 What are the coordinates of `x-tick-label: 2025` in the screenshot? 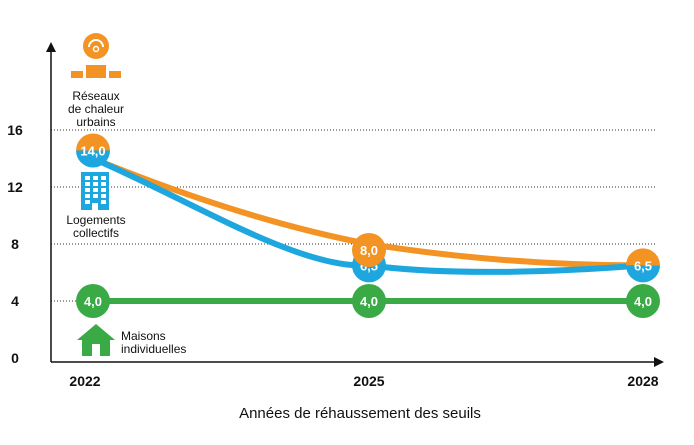 It's located at (368, 381).